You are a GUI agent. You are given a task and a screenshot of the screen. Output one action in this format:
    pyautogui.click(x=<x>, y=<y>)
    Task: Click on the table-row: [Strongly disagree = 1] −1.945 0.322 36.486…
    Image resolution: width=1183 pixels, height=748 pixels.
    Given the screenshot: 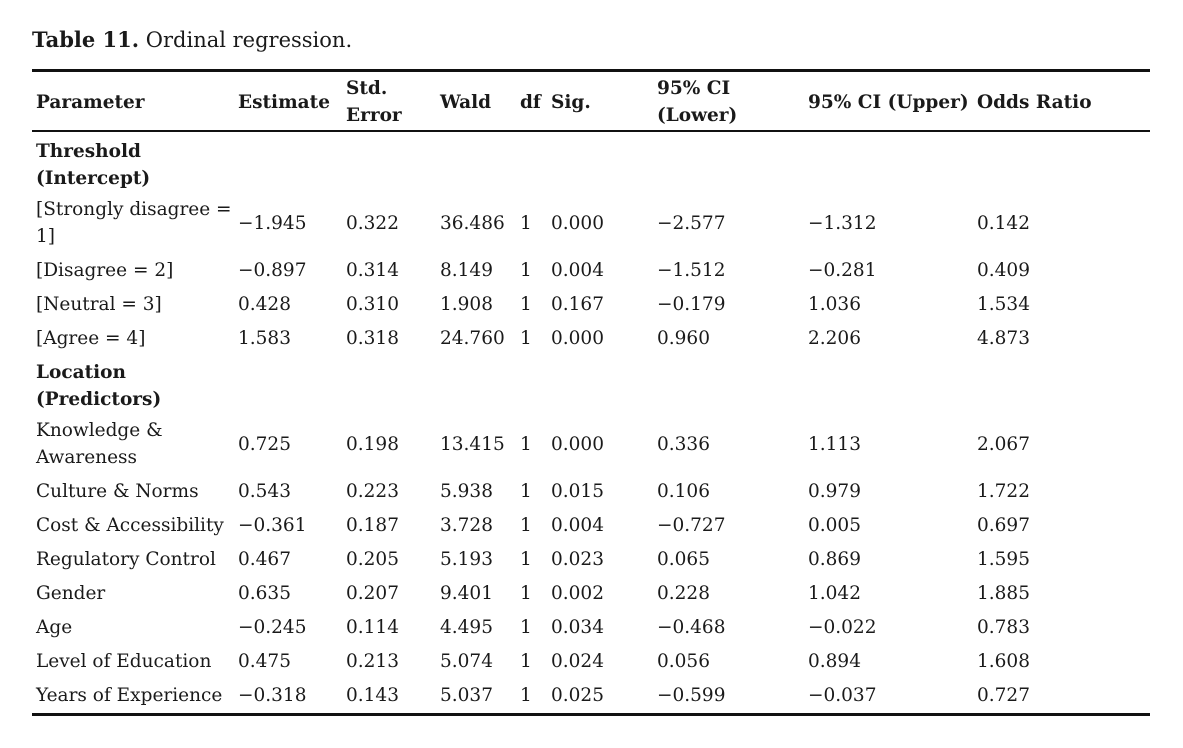 What is the action you would take?
    pyautogui.click(x=591, y=223)
    